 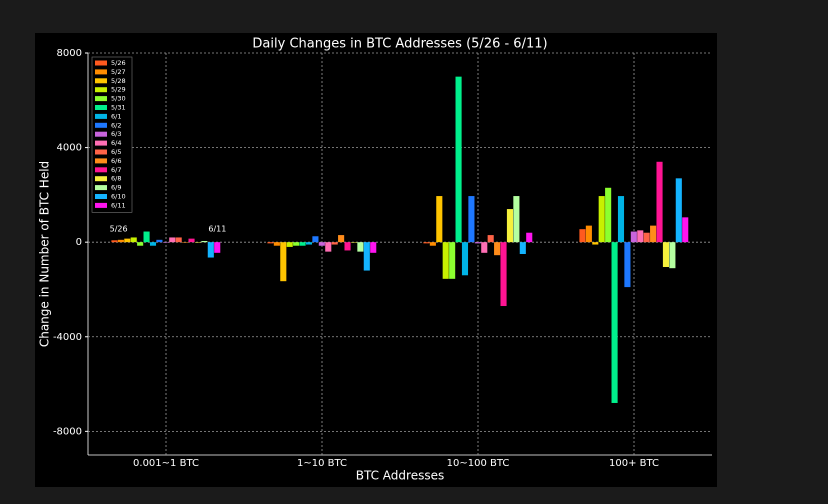 What do you see at coordinates (116, 134) in the screenshot?
I see `legend-label: 6/3` at bounding box center [116, 134].